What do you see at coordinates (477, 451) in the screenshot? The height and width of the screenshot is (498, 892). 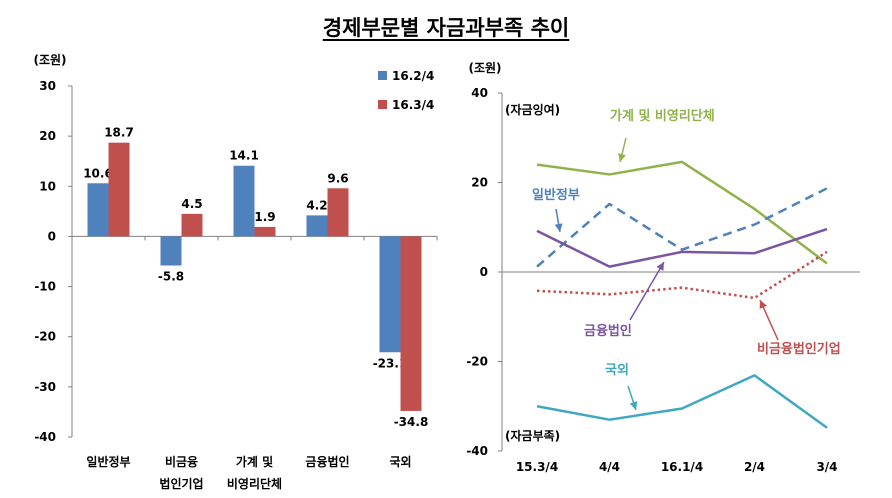 I see `line-y-tick-label: -40` at bounding box center [477, 451].